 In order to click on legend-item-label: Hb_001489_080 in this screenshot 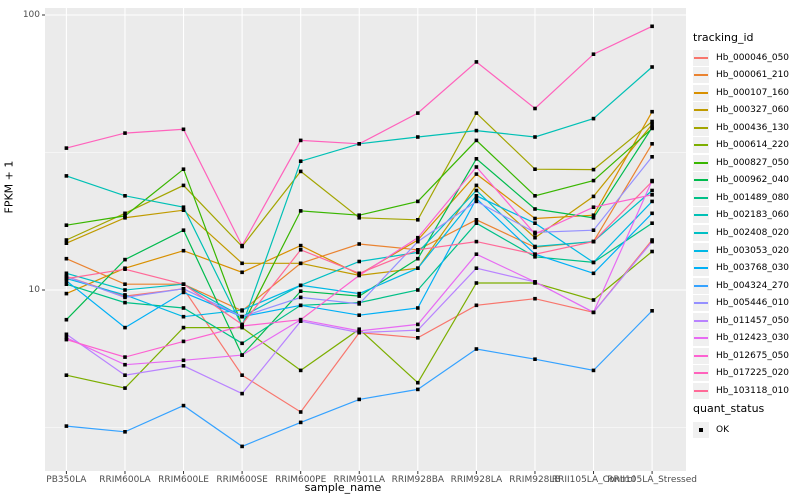, I will do `click(753, 197)`.